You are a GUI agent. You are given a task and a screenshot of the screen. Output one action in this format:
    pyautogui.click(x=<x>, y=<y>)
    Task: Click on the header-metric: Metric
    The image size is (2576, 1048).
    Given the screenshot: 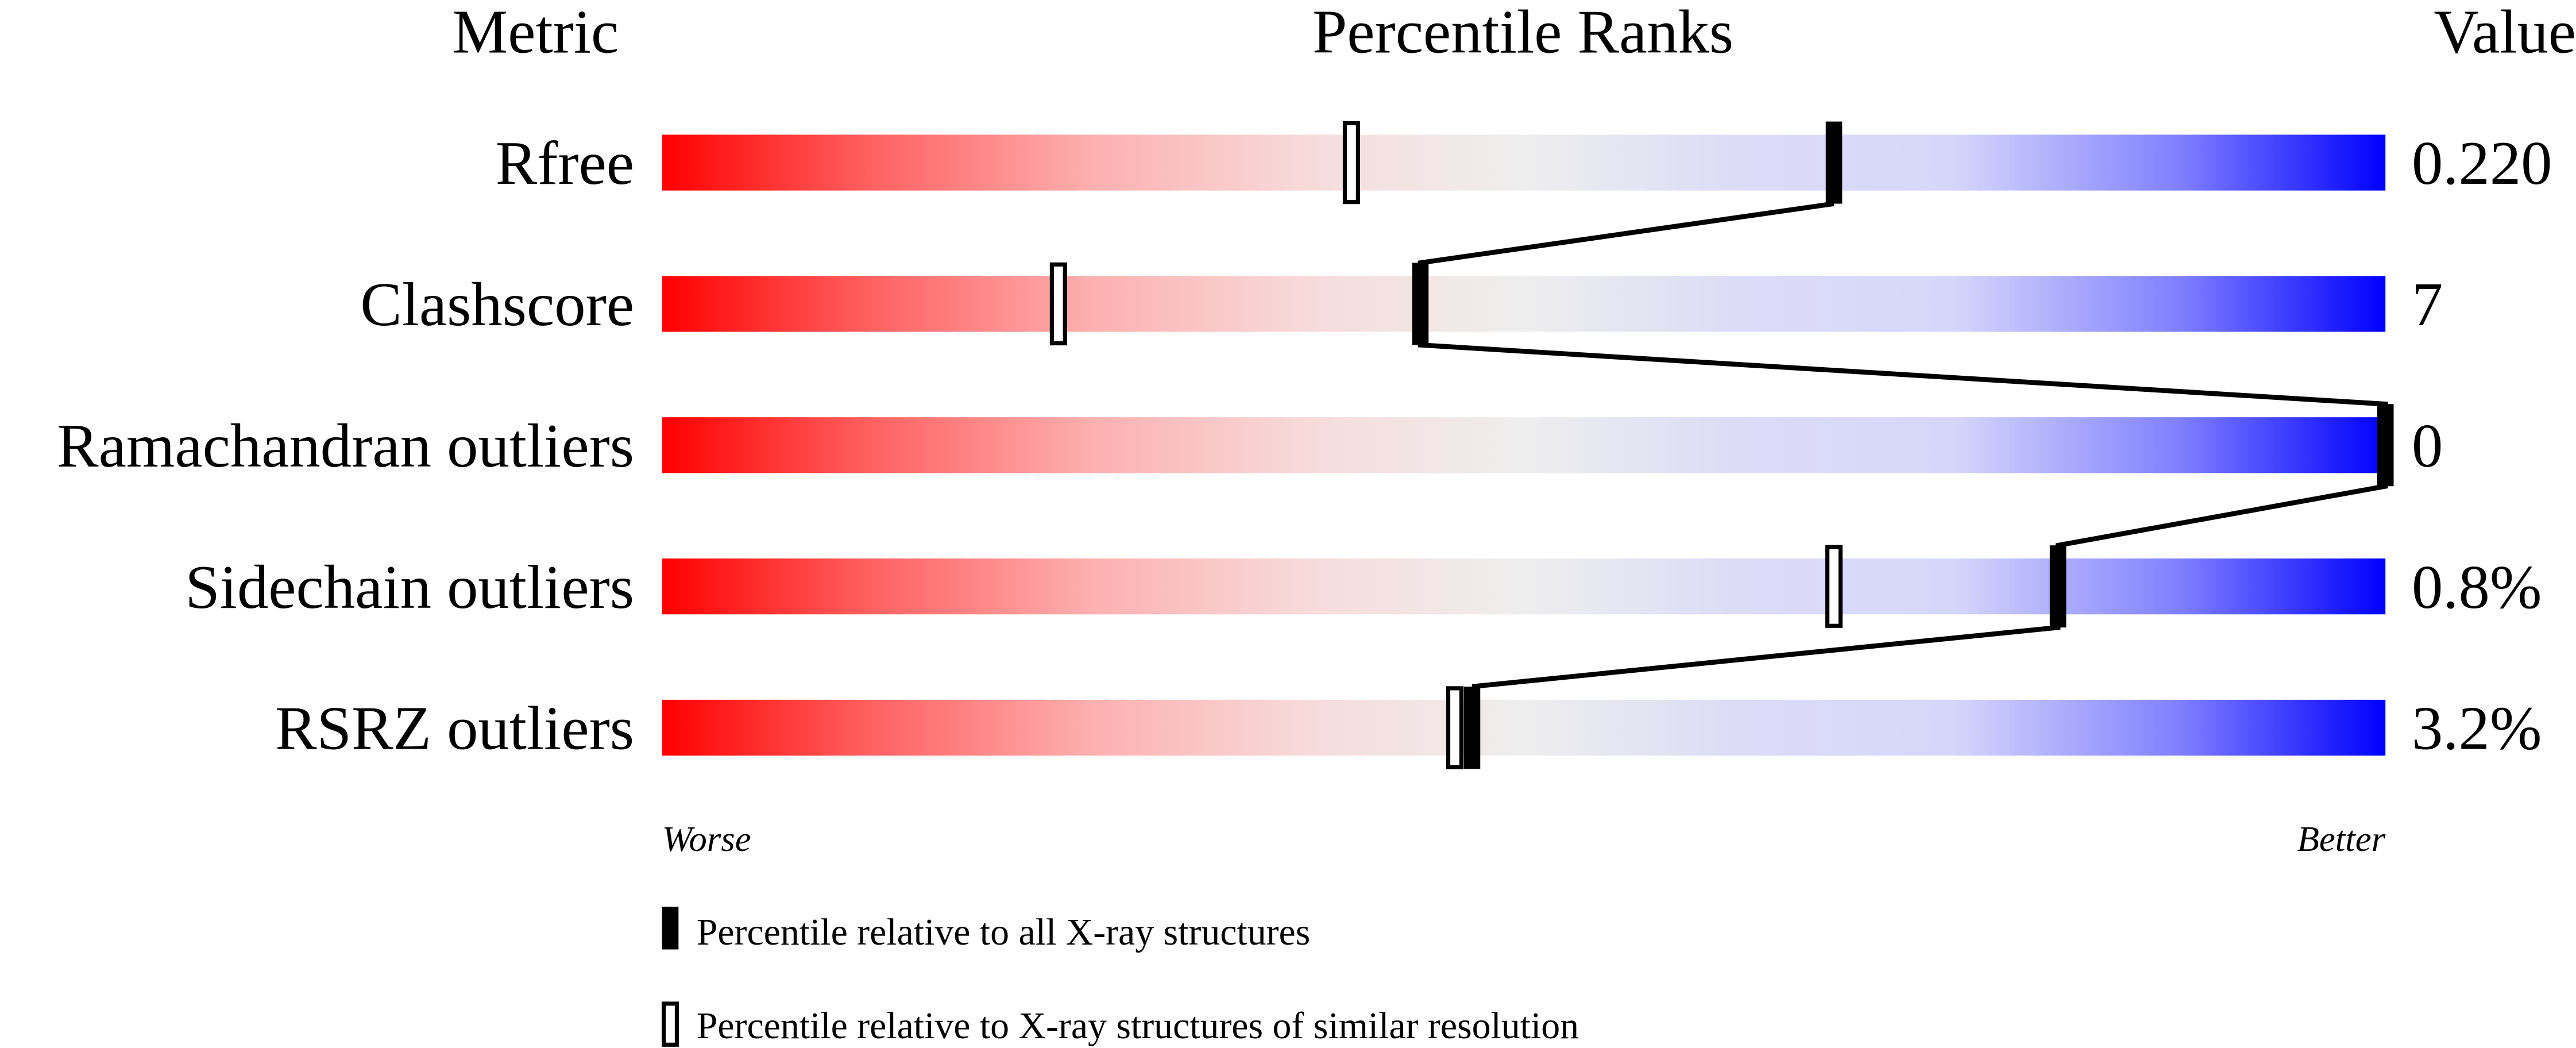 What is the action you would take?
    pyautogui.click(x=536, y=33)
    